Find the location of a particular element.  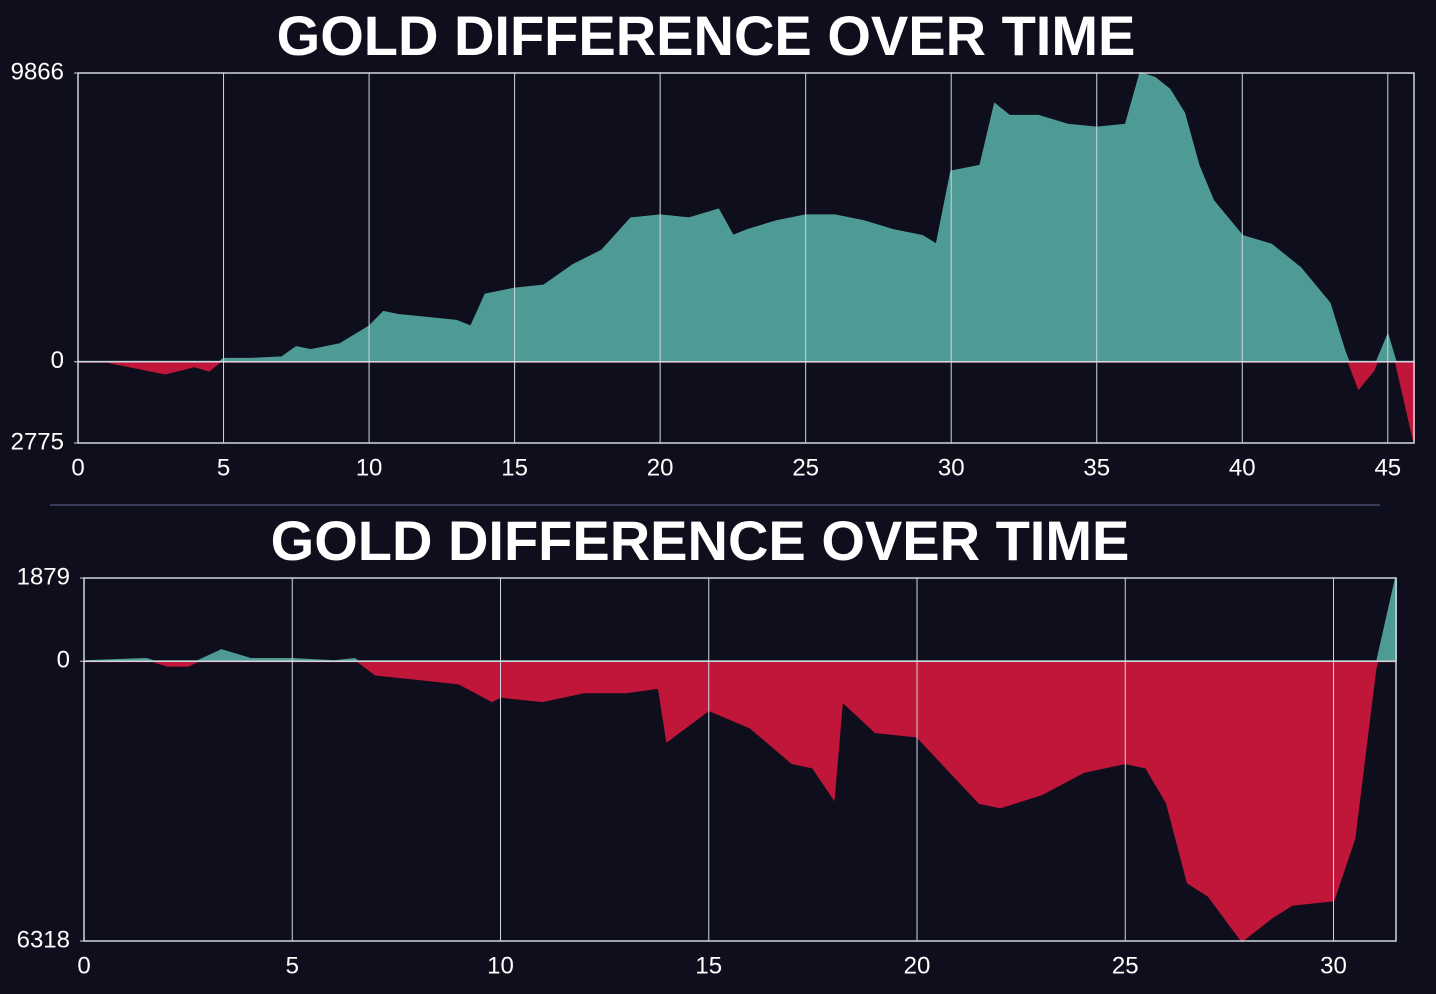

x-tick-label: 40 is located at coordinates (1242, 467).